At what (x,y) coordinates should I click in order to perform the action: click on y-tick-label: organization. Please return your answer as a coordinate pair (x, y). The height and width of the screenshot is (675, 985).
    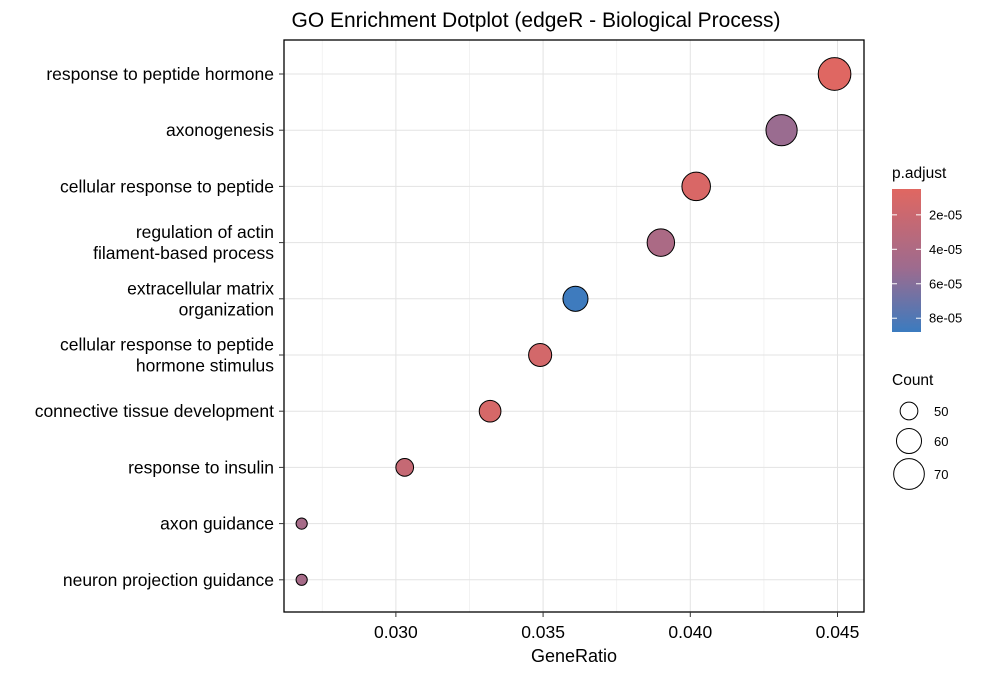
    Looking at the image, I should click on (226, 309).